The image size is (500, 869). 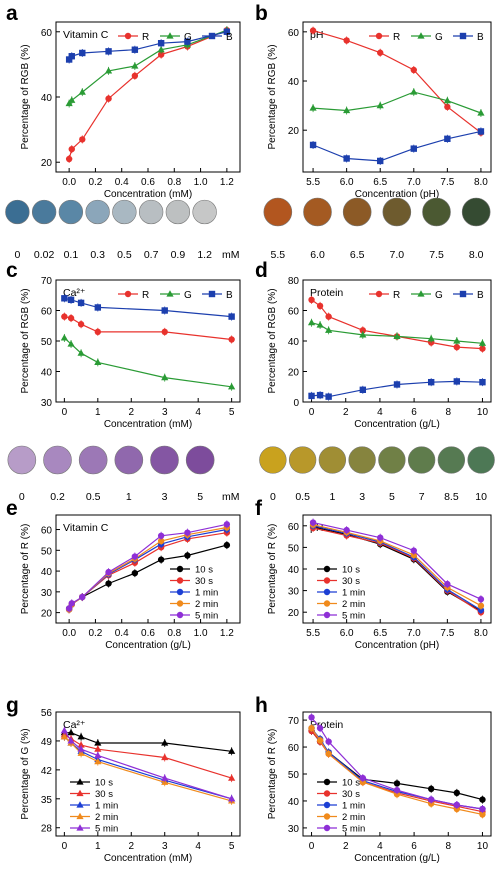 I want to click on x-tick-label: 0.0, so click(x=69, y=182).